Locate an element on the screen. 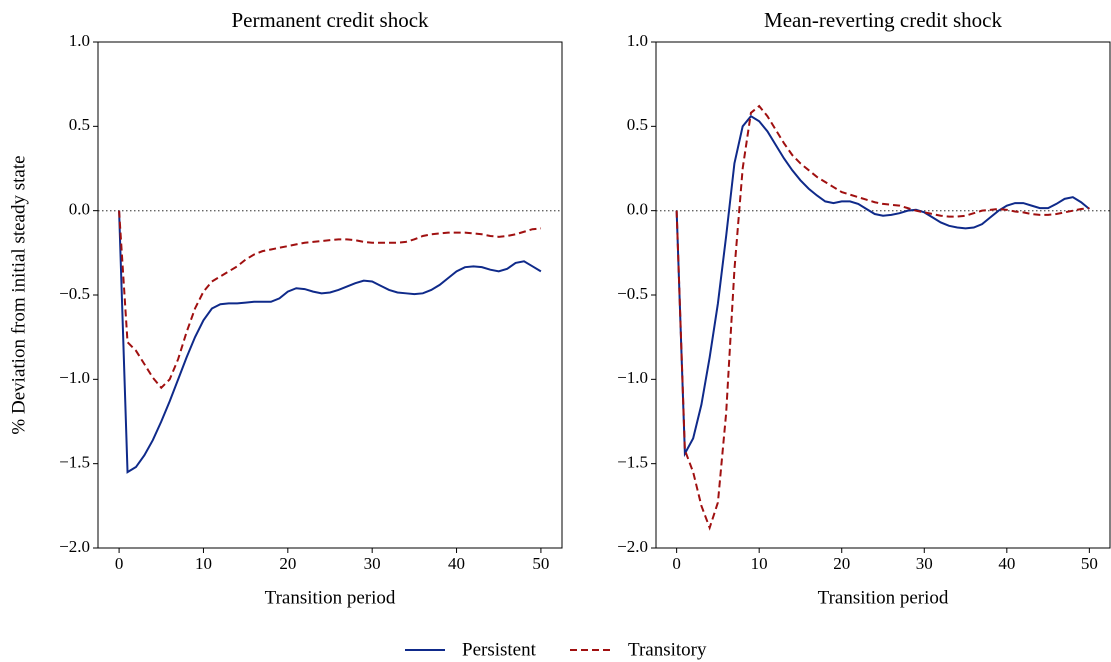 This screenshot has width=1111, height=662. series-line is located at coordinates (330, 300).